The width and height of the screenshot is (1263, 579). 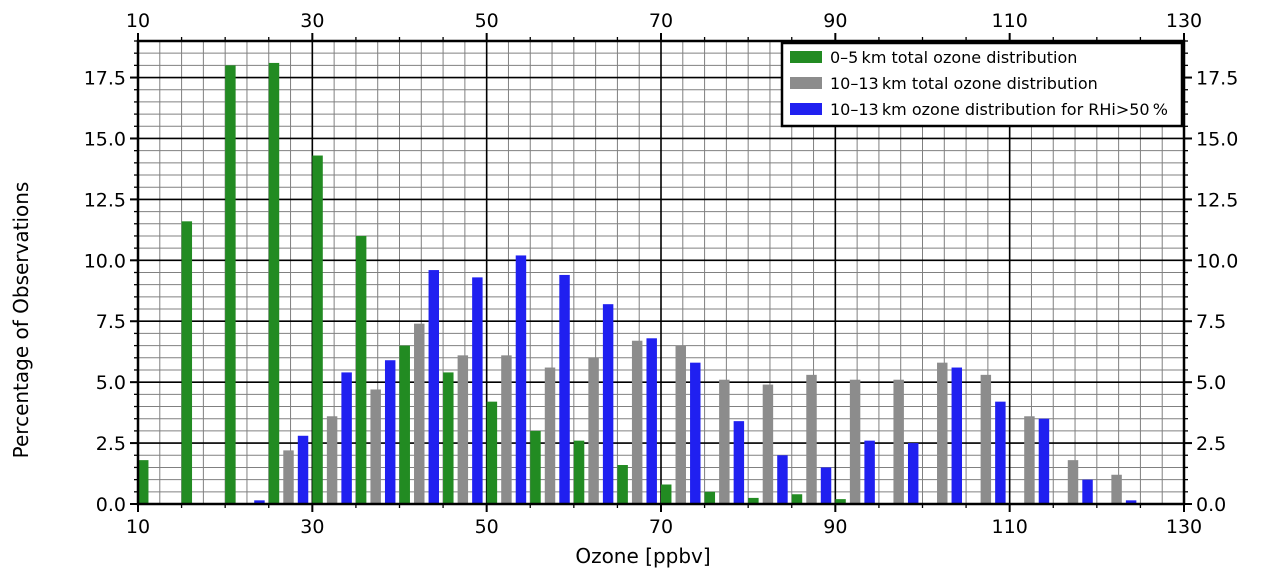 I want to click on x-tick-label-bottom: 90, so click(x=835, y=527).